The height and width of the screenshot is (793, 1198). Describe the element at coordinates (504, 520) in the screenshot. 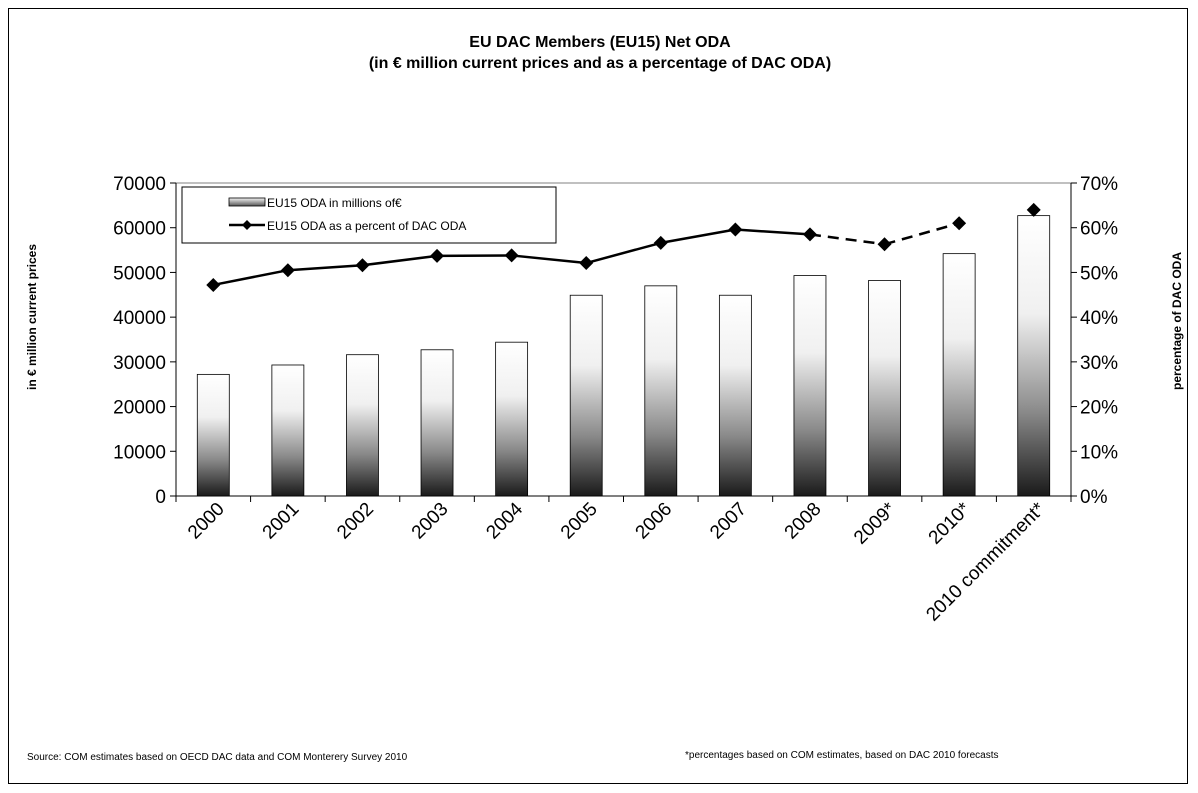

I see `x-tick-label: 2004` at that location.